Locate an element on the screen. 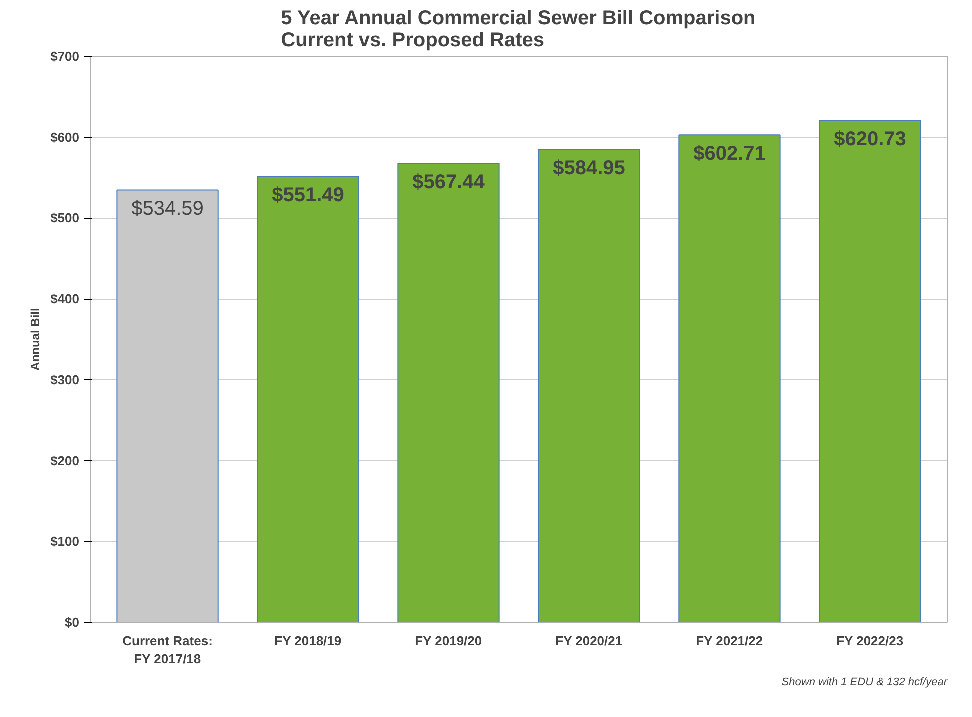  y-tick-label: $500 is located at coordinates (65, 218).